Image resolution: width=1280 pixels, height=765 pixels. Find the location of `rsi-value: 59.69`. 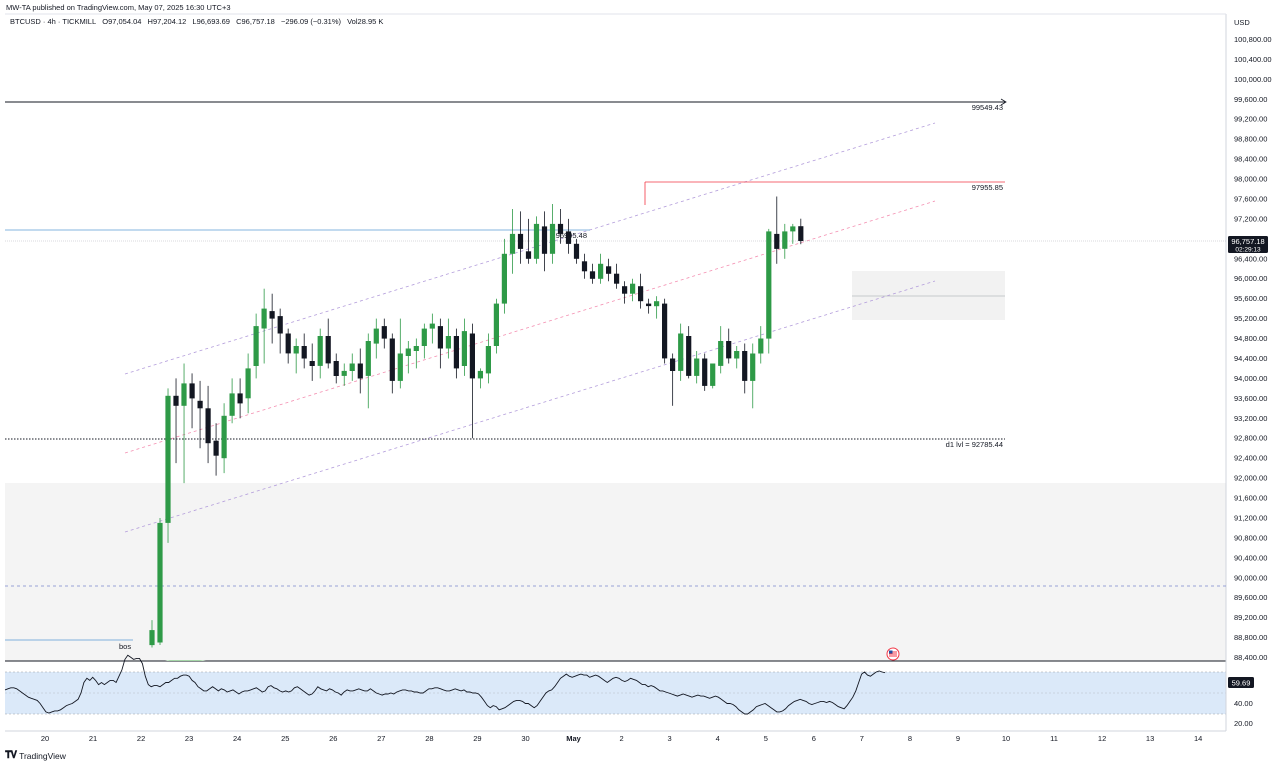

rsi-value: 59.69 is located at coordinates (1241, 683).